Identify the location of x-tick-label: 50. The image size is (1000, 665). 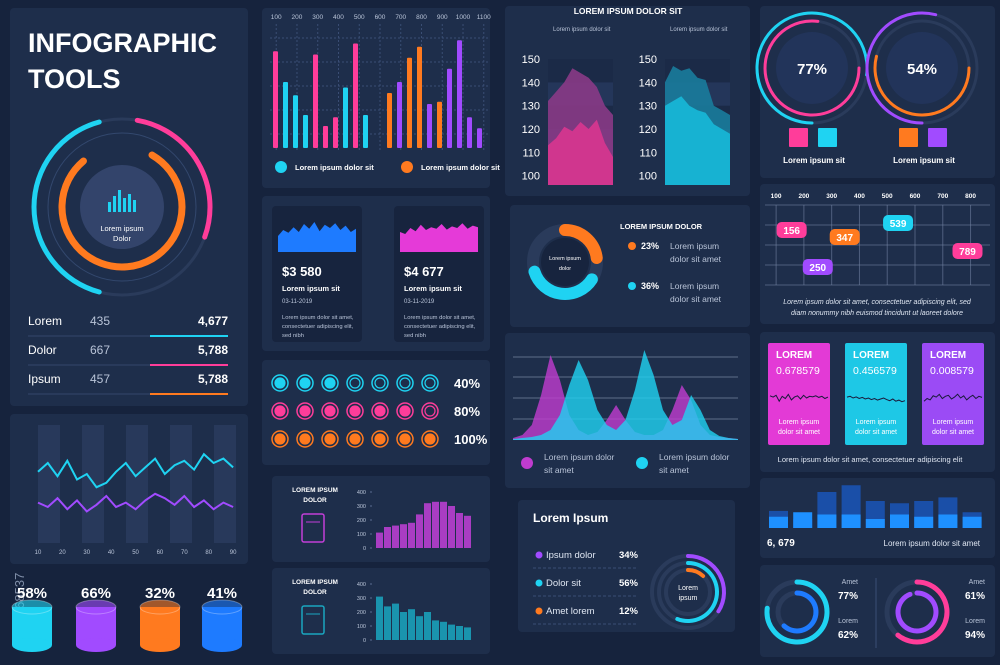
(135, 553).